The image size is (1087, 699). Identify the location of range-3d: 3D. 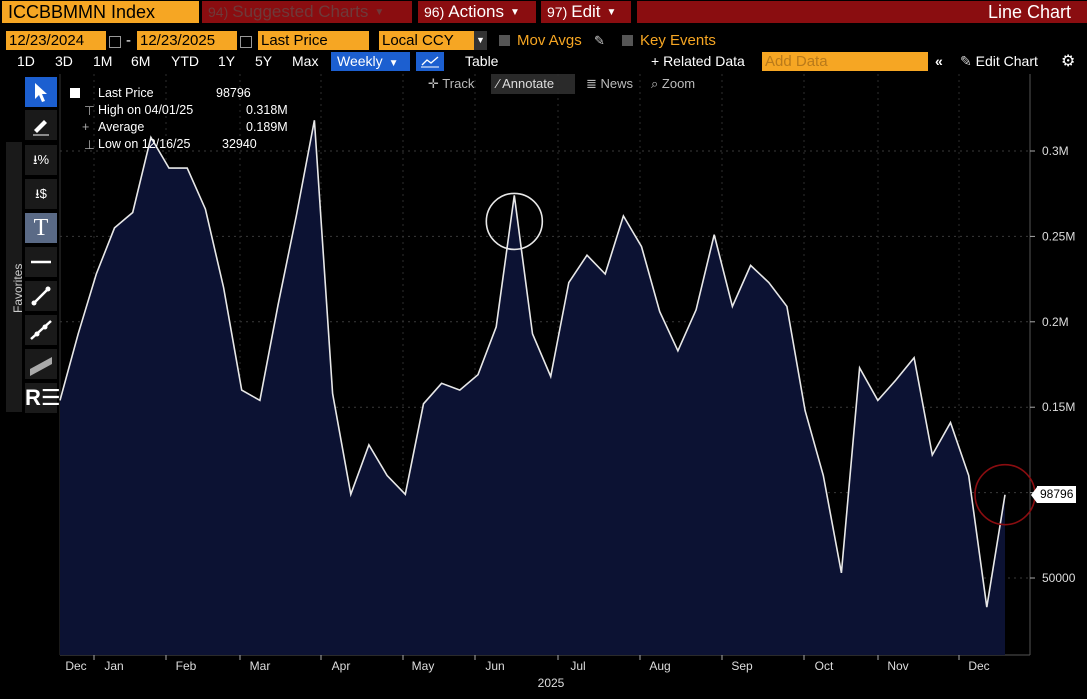
(64, 61).